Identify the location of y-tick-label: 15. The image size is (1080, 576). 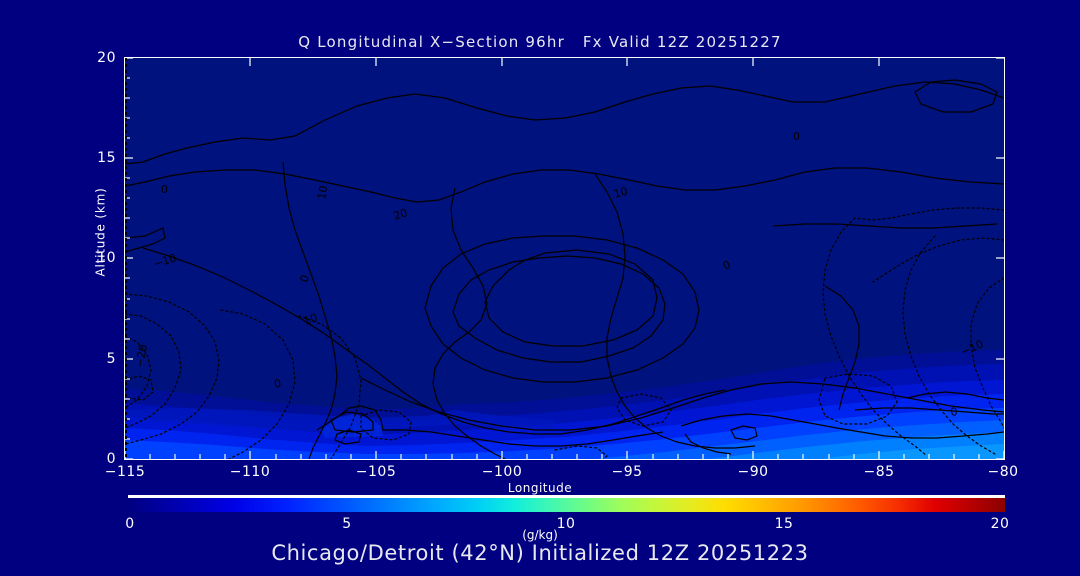
(106, 158).